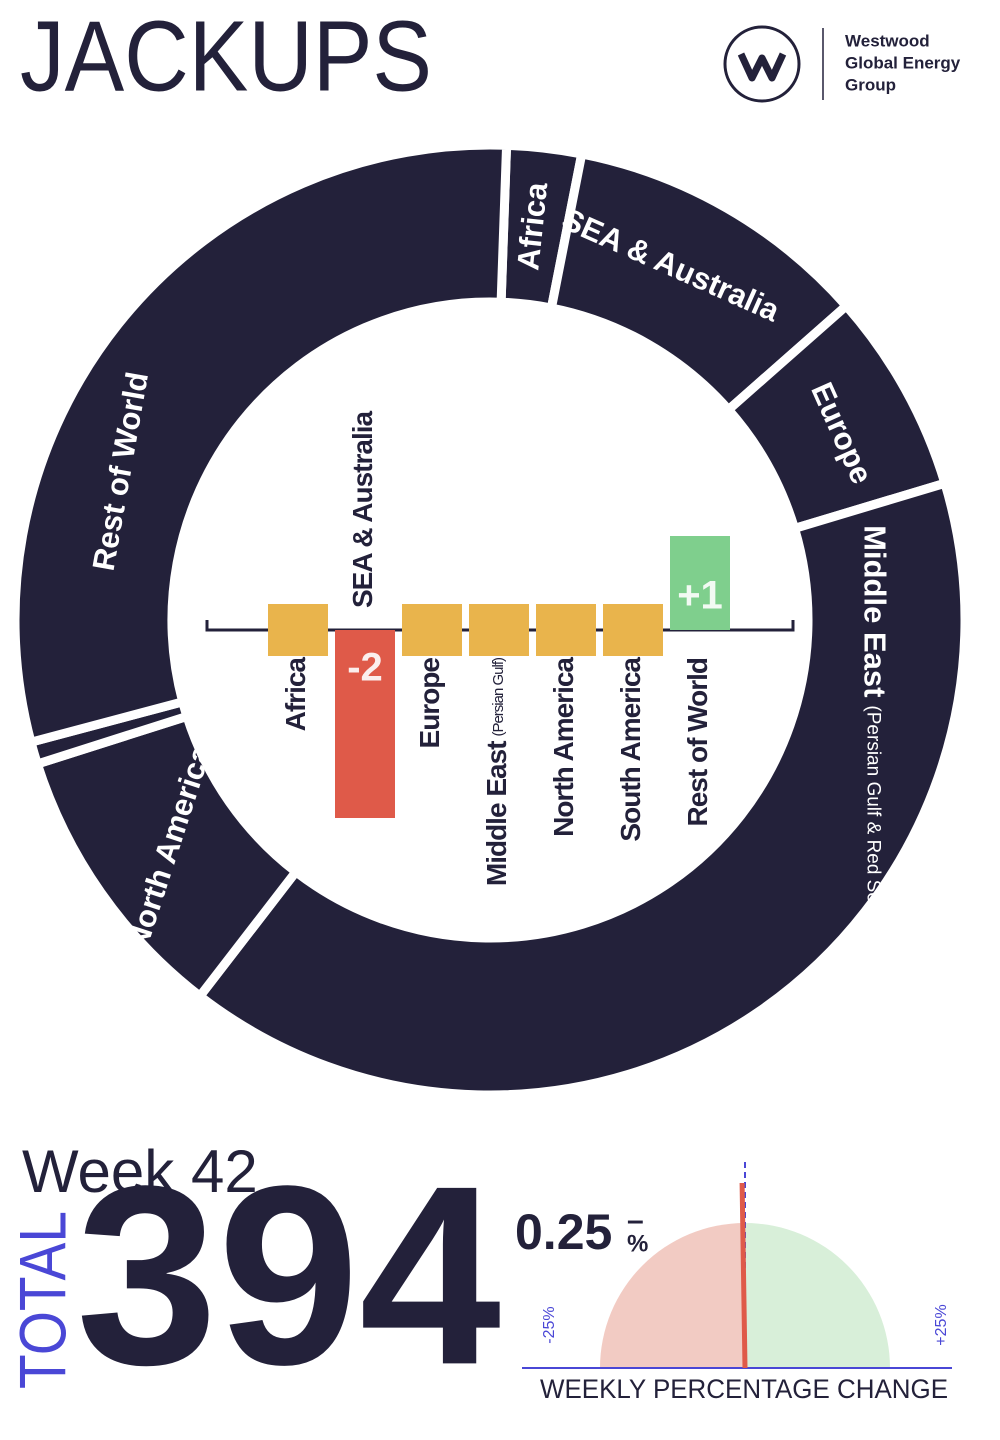 Image resolution: width=1000 pixels, height=1440 pixels. I want to click on period: Week 42, so click(140, 1171).